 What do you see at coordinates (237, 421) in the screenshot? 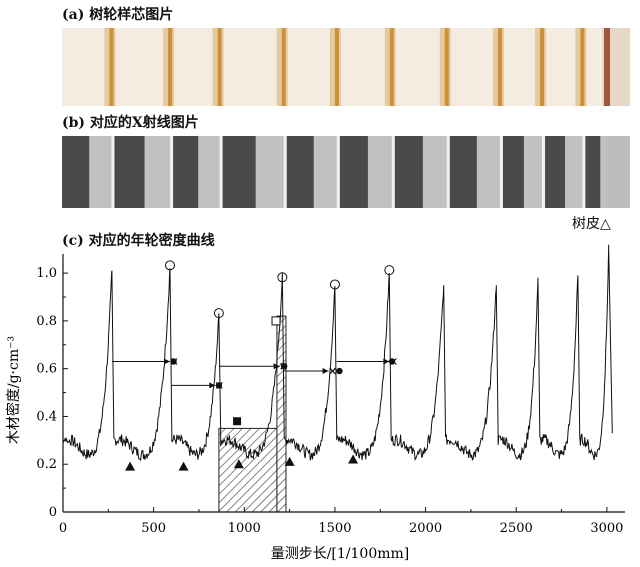
I see `filled-square-marker` at bounding box center [237, 421].